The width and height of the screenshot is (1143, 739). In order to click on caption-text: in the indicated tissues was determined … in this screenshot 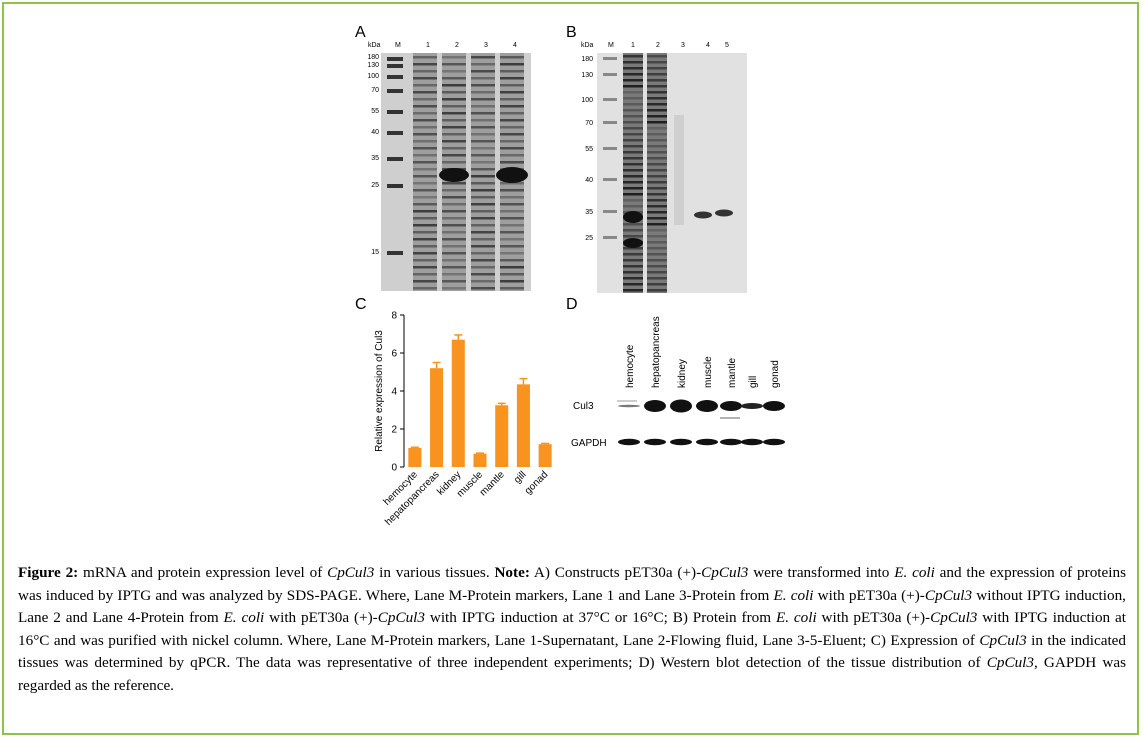, I will do `click(572, 651)`.